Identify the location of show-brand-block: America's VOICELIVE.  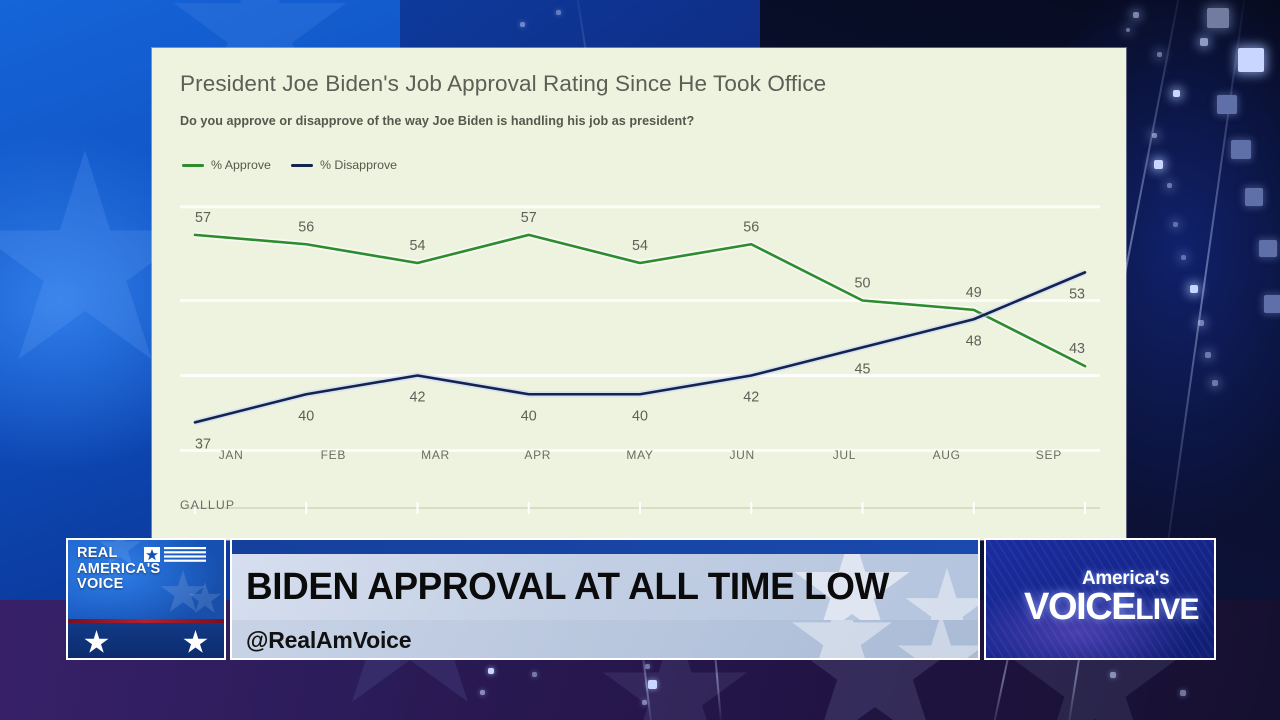
(1100, 599).